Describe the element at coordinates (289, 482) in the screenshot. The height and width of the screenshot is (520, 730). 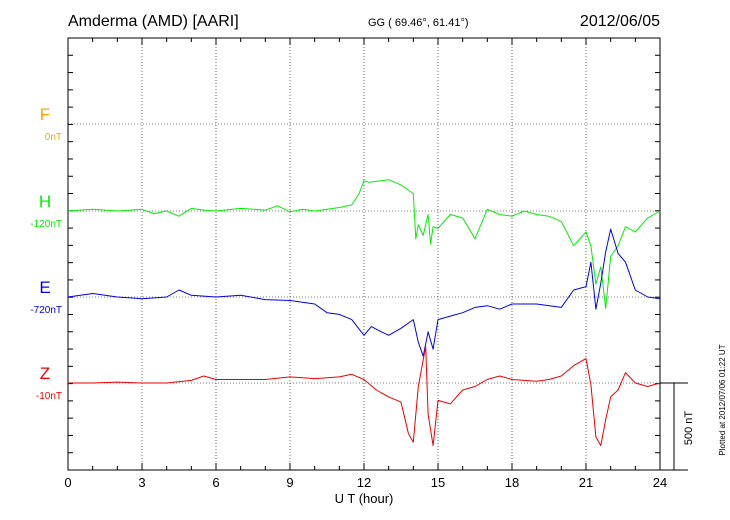
I see `x-tick-label: 9` at that location.